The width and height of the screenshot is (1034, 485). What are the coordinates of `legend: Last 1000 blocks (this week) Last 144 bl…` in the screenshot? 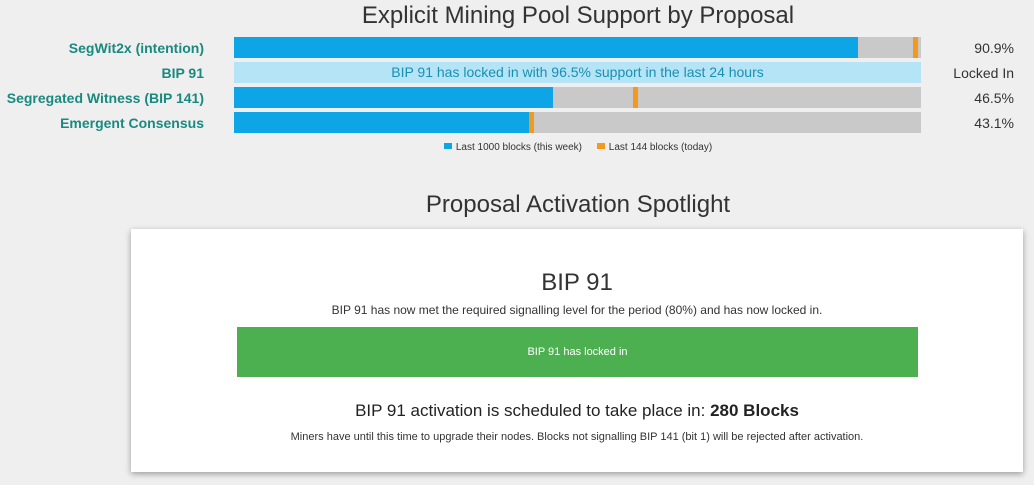 It's located at (517, 147).